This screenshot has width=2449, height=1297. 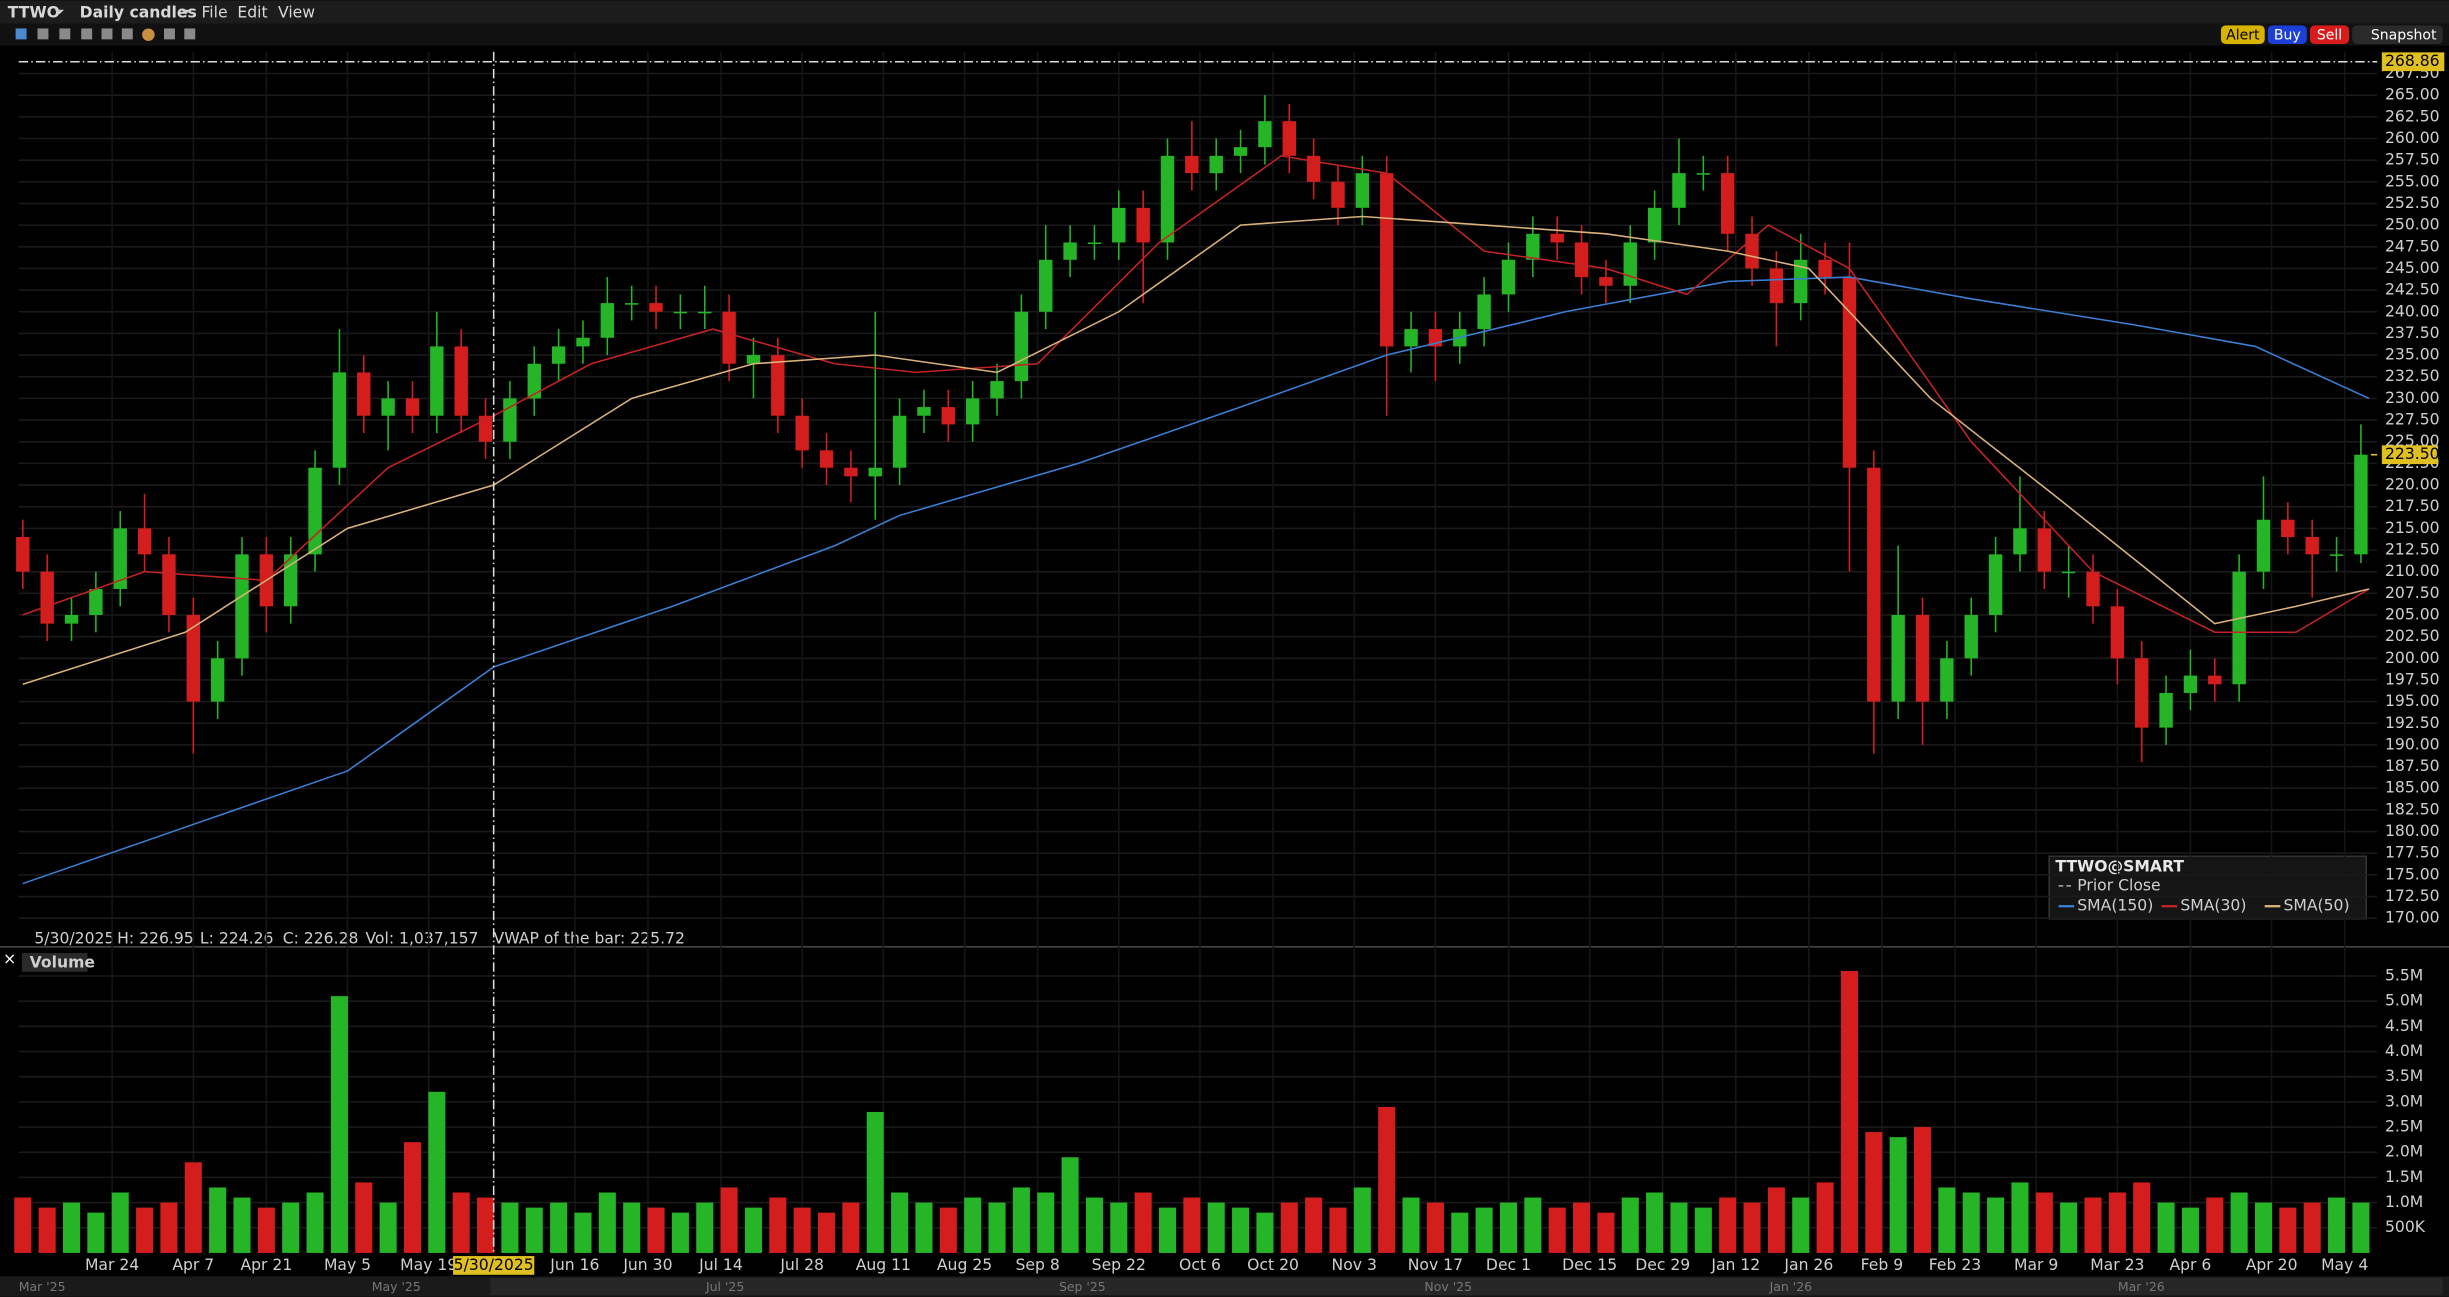 What do you see at coordinates (428, 1265) in the screenshot?
I see `x-tick-label: May 19` at bounding box center [428, 1265].